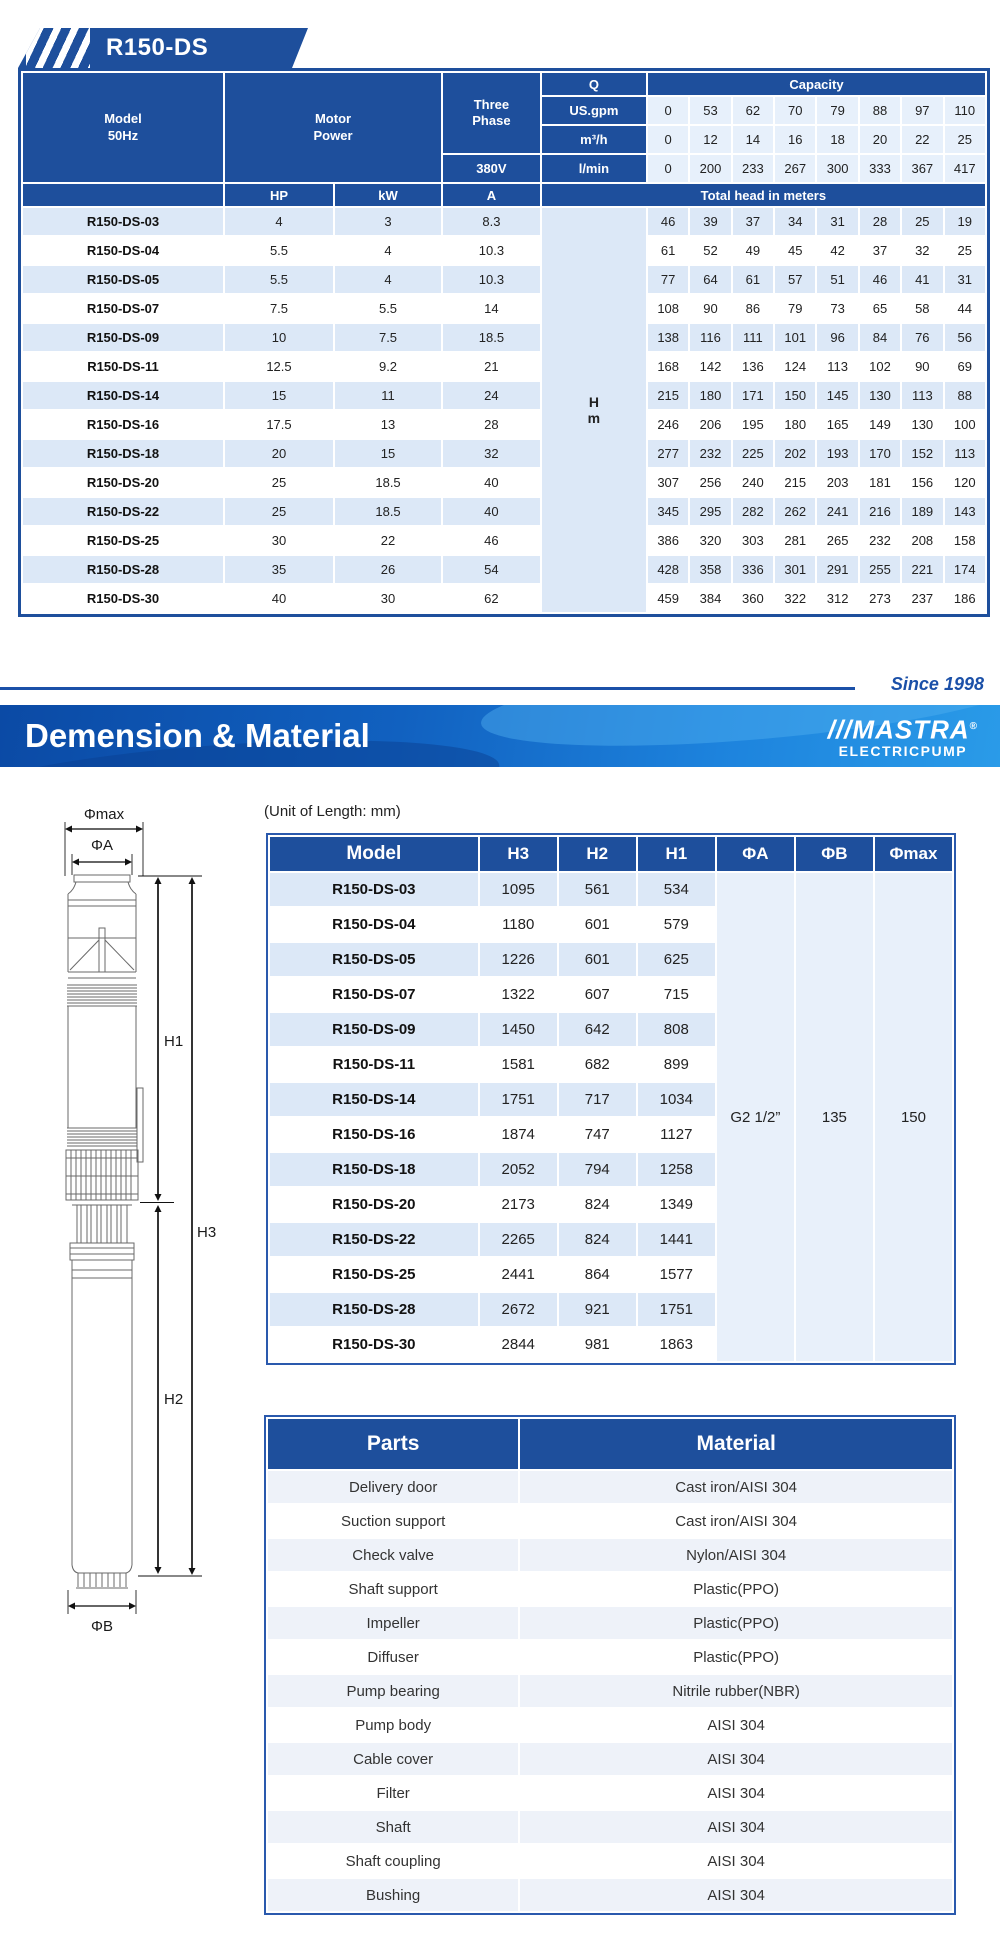  I want to click on head-value: 39, so click(710, 221).